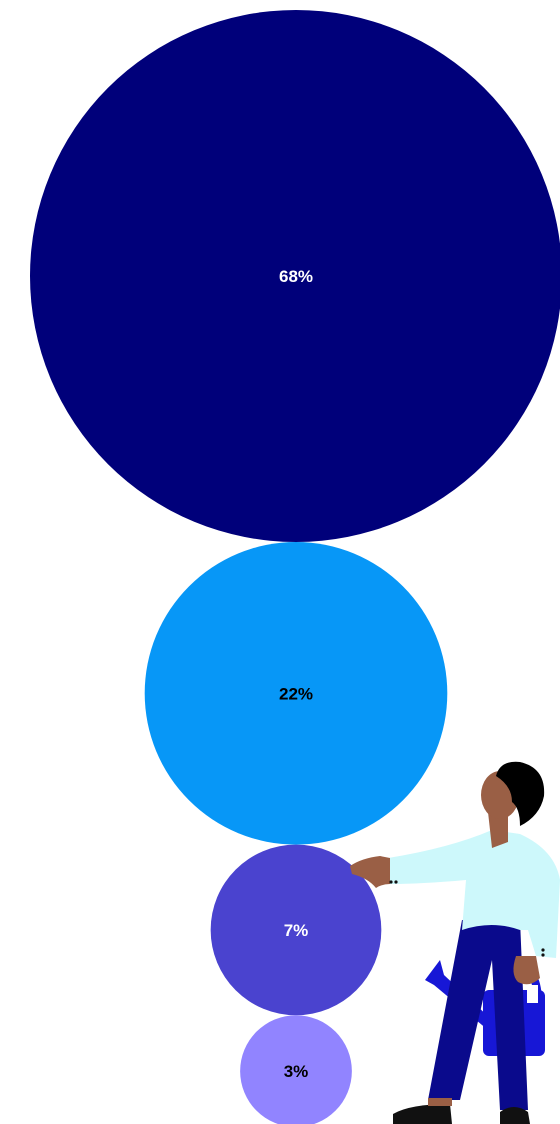  I want to click on bubble-label-4: 3%, so click(296, 1071).